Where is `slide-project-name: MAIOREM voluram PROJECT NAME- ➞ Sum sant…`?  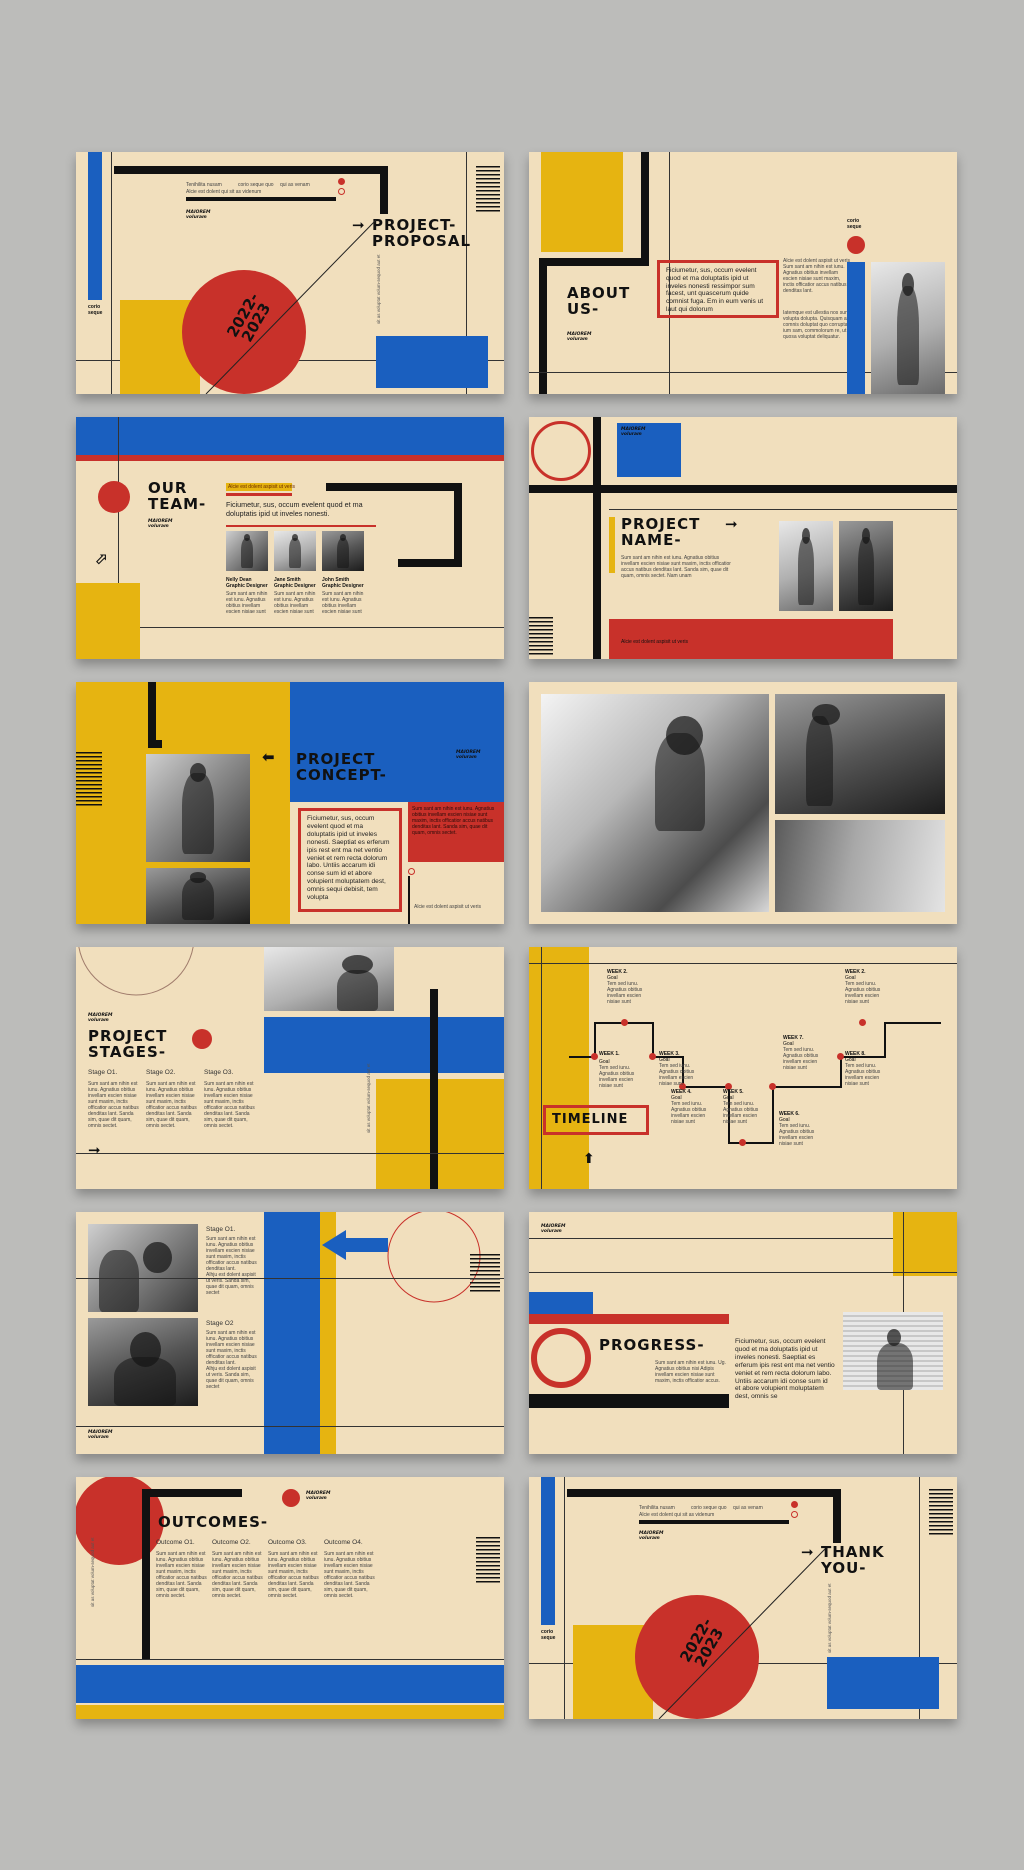 slide-project-name: MAIOREM voluram PROJECT NAME- ➞ Sum sant… is located at coordinates (743, 538).